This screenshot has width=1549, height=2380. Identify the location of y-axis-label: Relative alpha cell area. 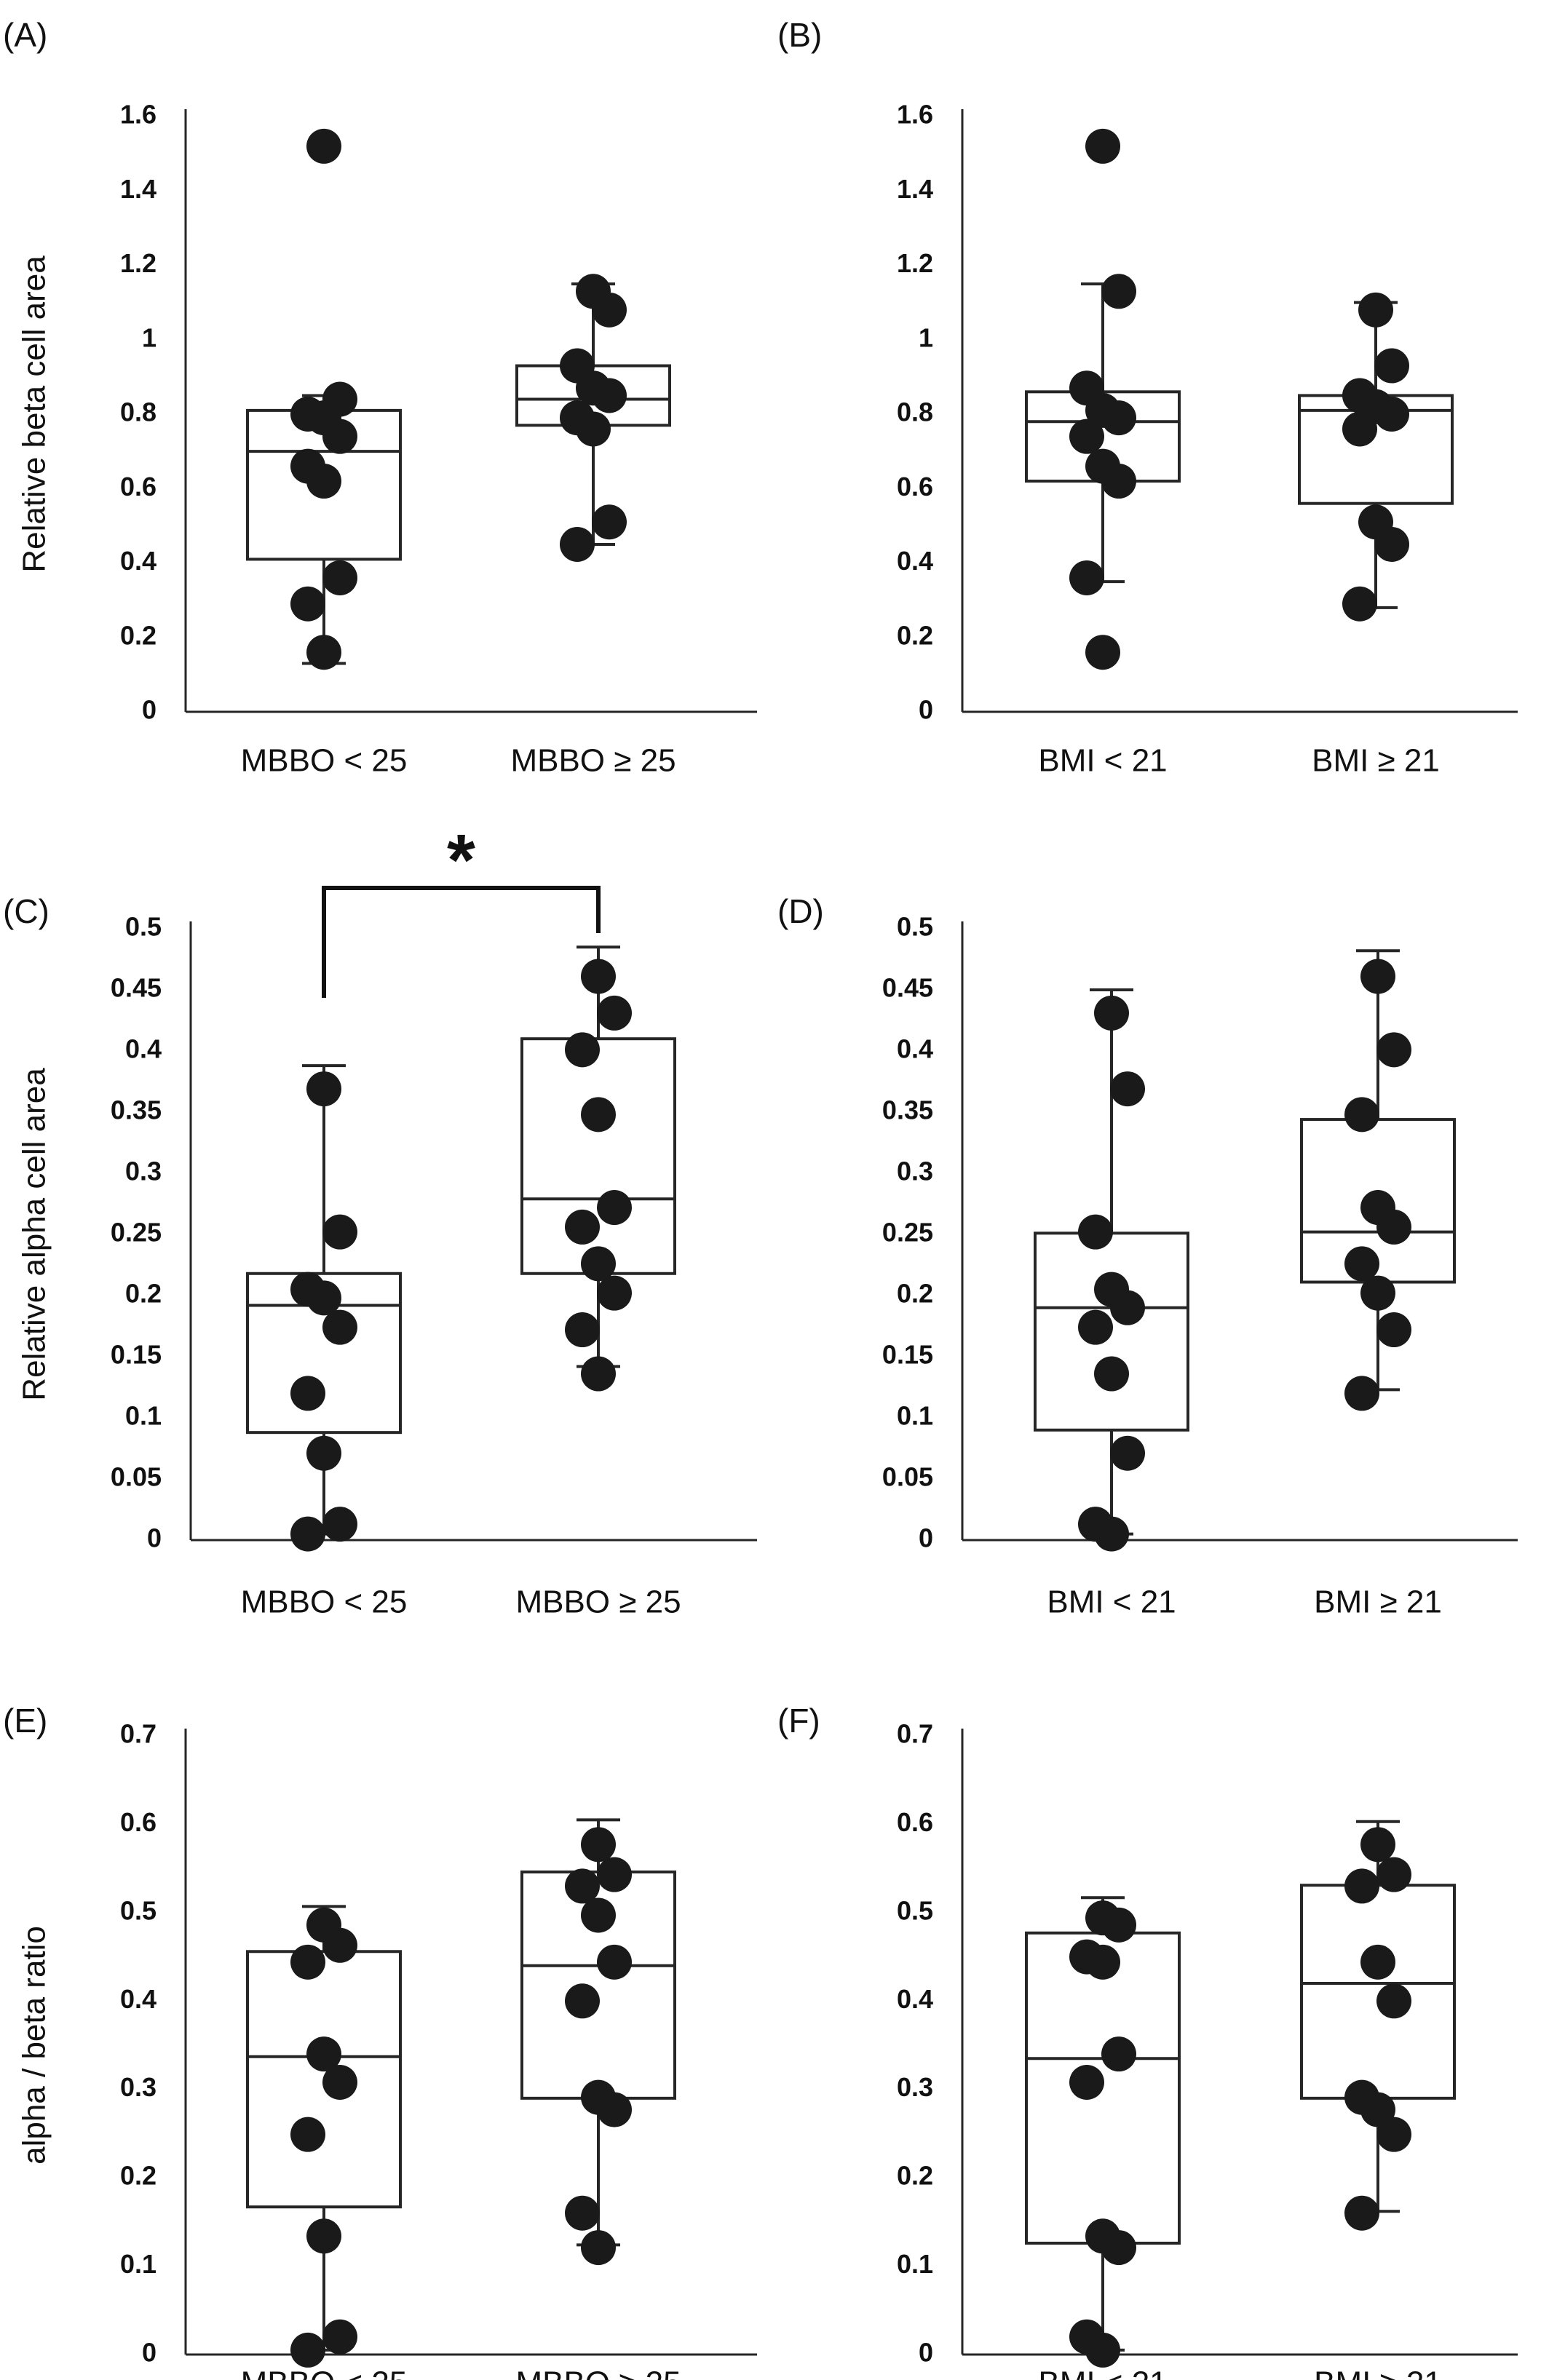
(34, 1234).